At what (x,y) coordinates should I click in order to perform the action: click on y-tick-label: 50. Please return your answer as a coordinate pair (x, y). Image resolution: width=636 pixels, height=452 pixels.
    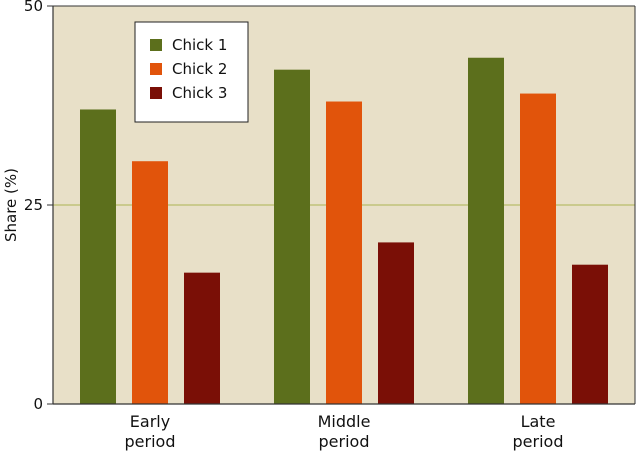
    Looking at the image, I should click on (33, 7).